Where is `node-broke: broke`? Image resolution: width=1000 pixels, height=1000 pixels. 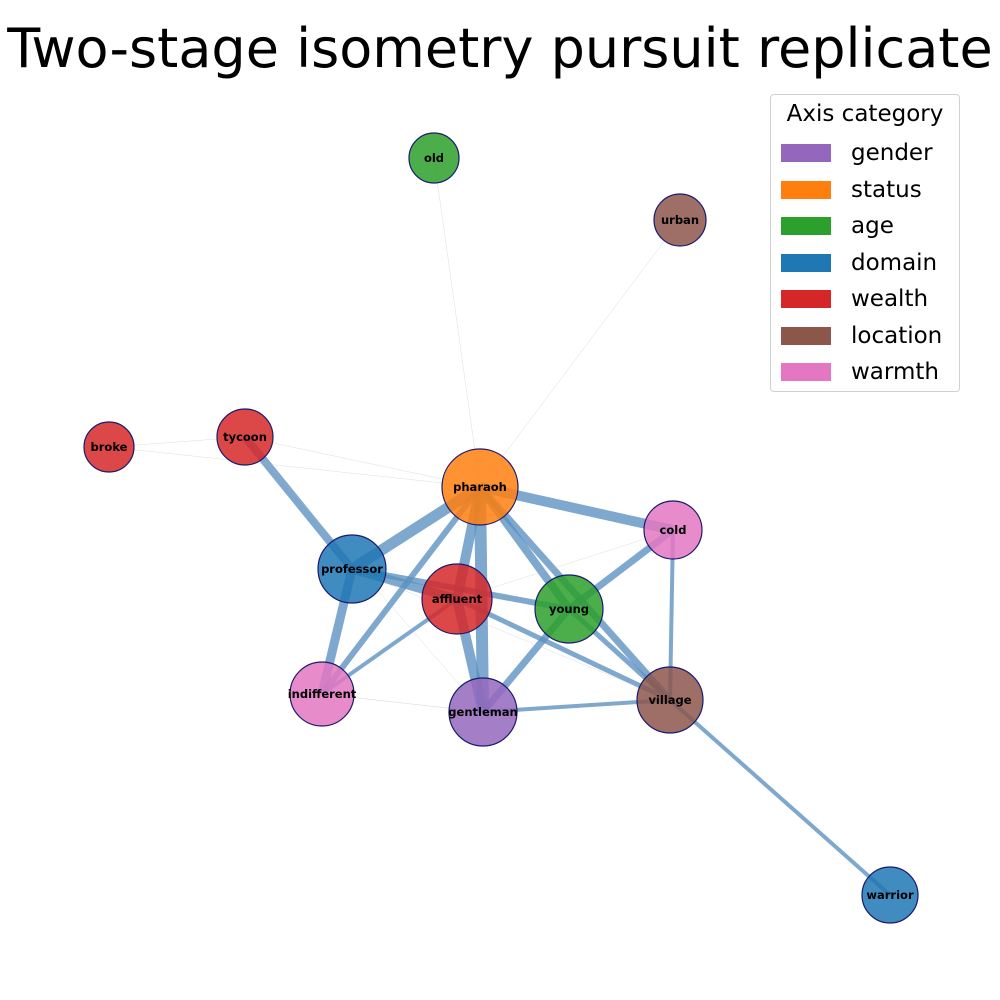 node-broke: broke is located at coordinates (109, 447).